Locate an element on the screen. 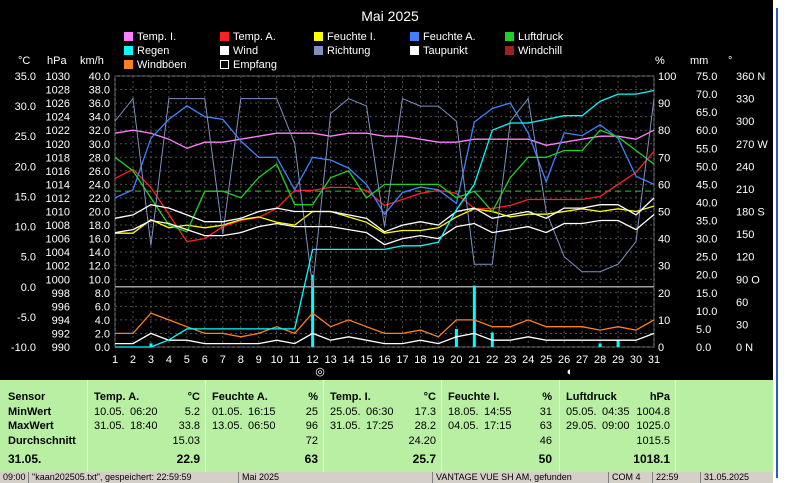 This screenshot has width=800, height=483. col-unit: hPa is located at coordinates (659, 397).